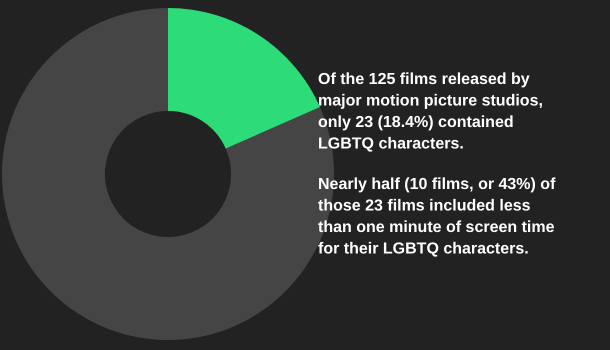  What do you see at coordinates (437, 217) in the screenshot?
I see `text: Nearly half (10 films, or 43%) of those 23 films included less than one minute of screen time for their LGBTQ characters.` at bounding box center [437, 217].